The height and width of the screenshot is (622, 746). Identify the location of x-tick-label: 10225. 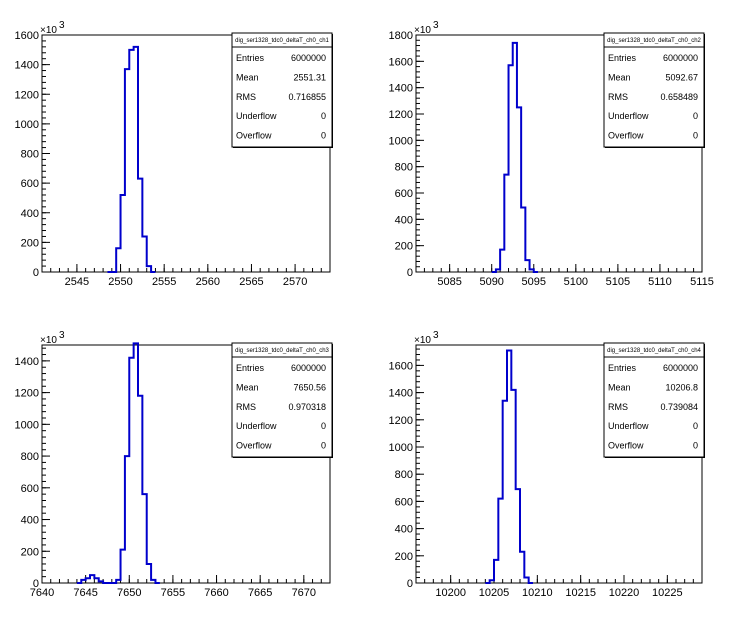
(667, 593).